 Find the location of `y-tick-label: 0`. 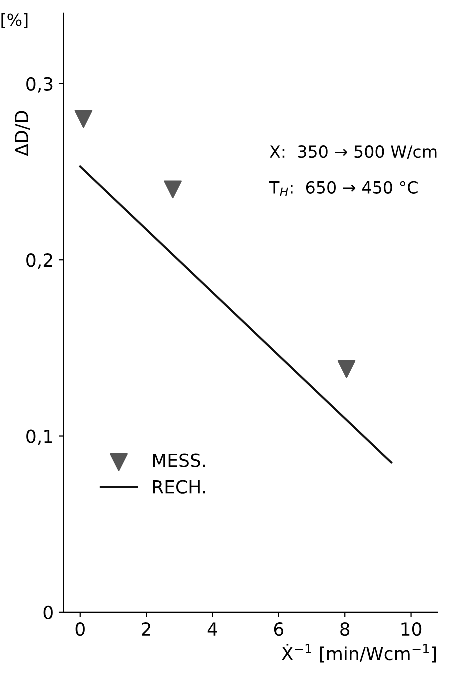

y-tick-label: 0 is located at coordinates (48, 613).